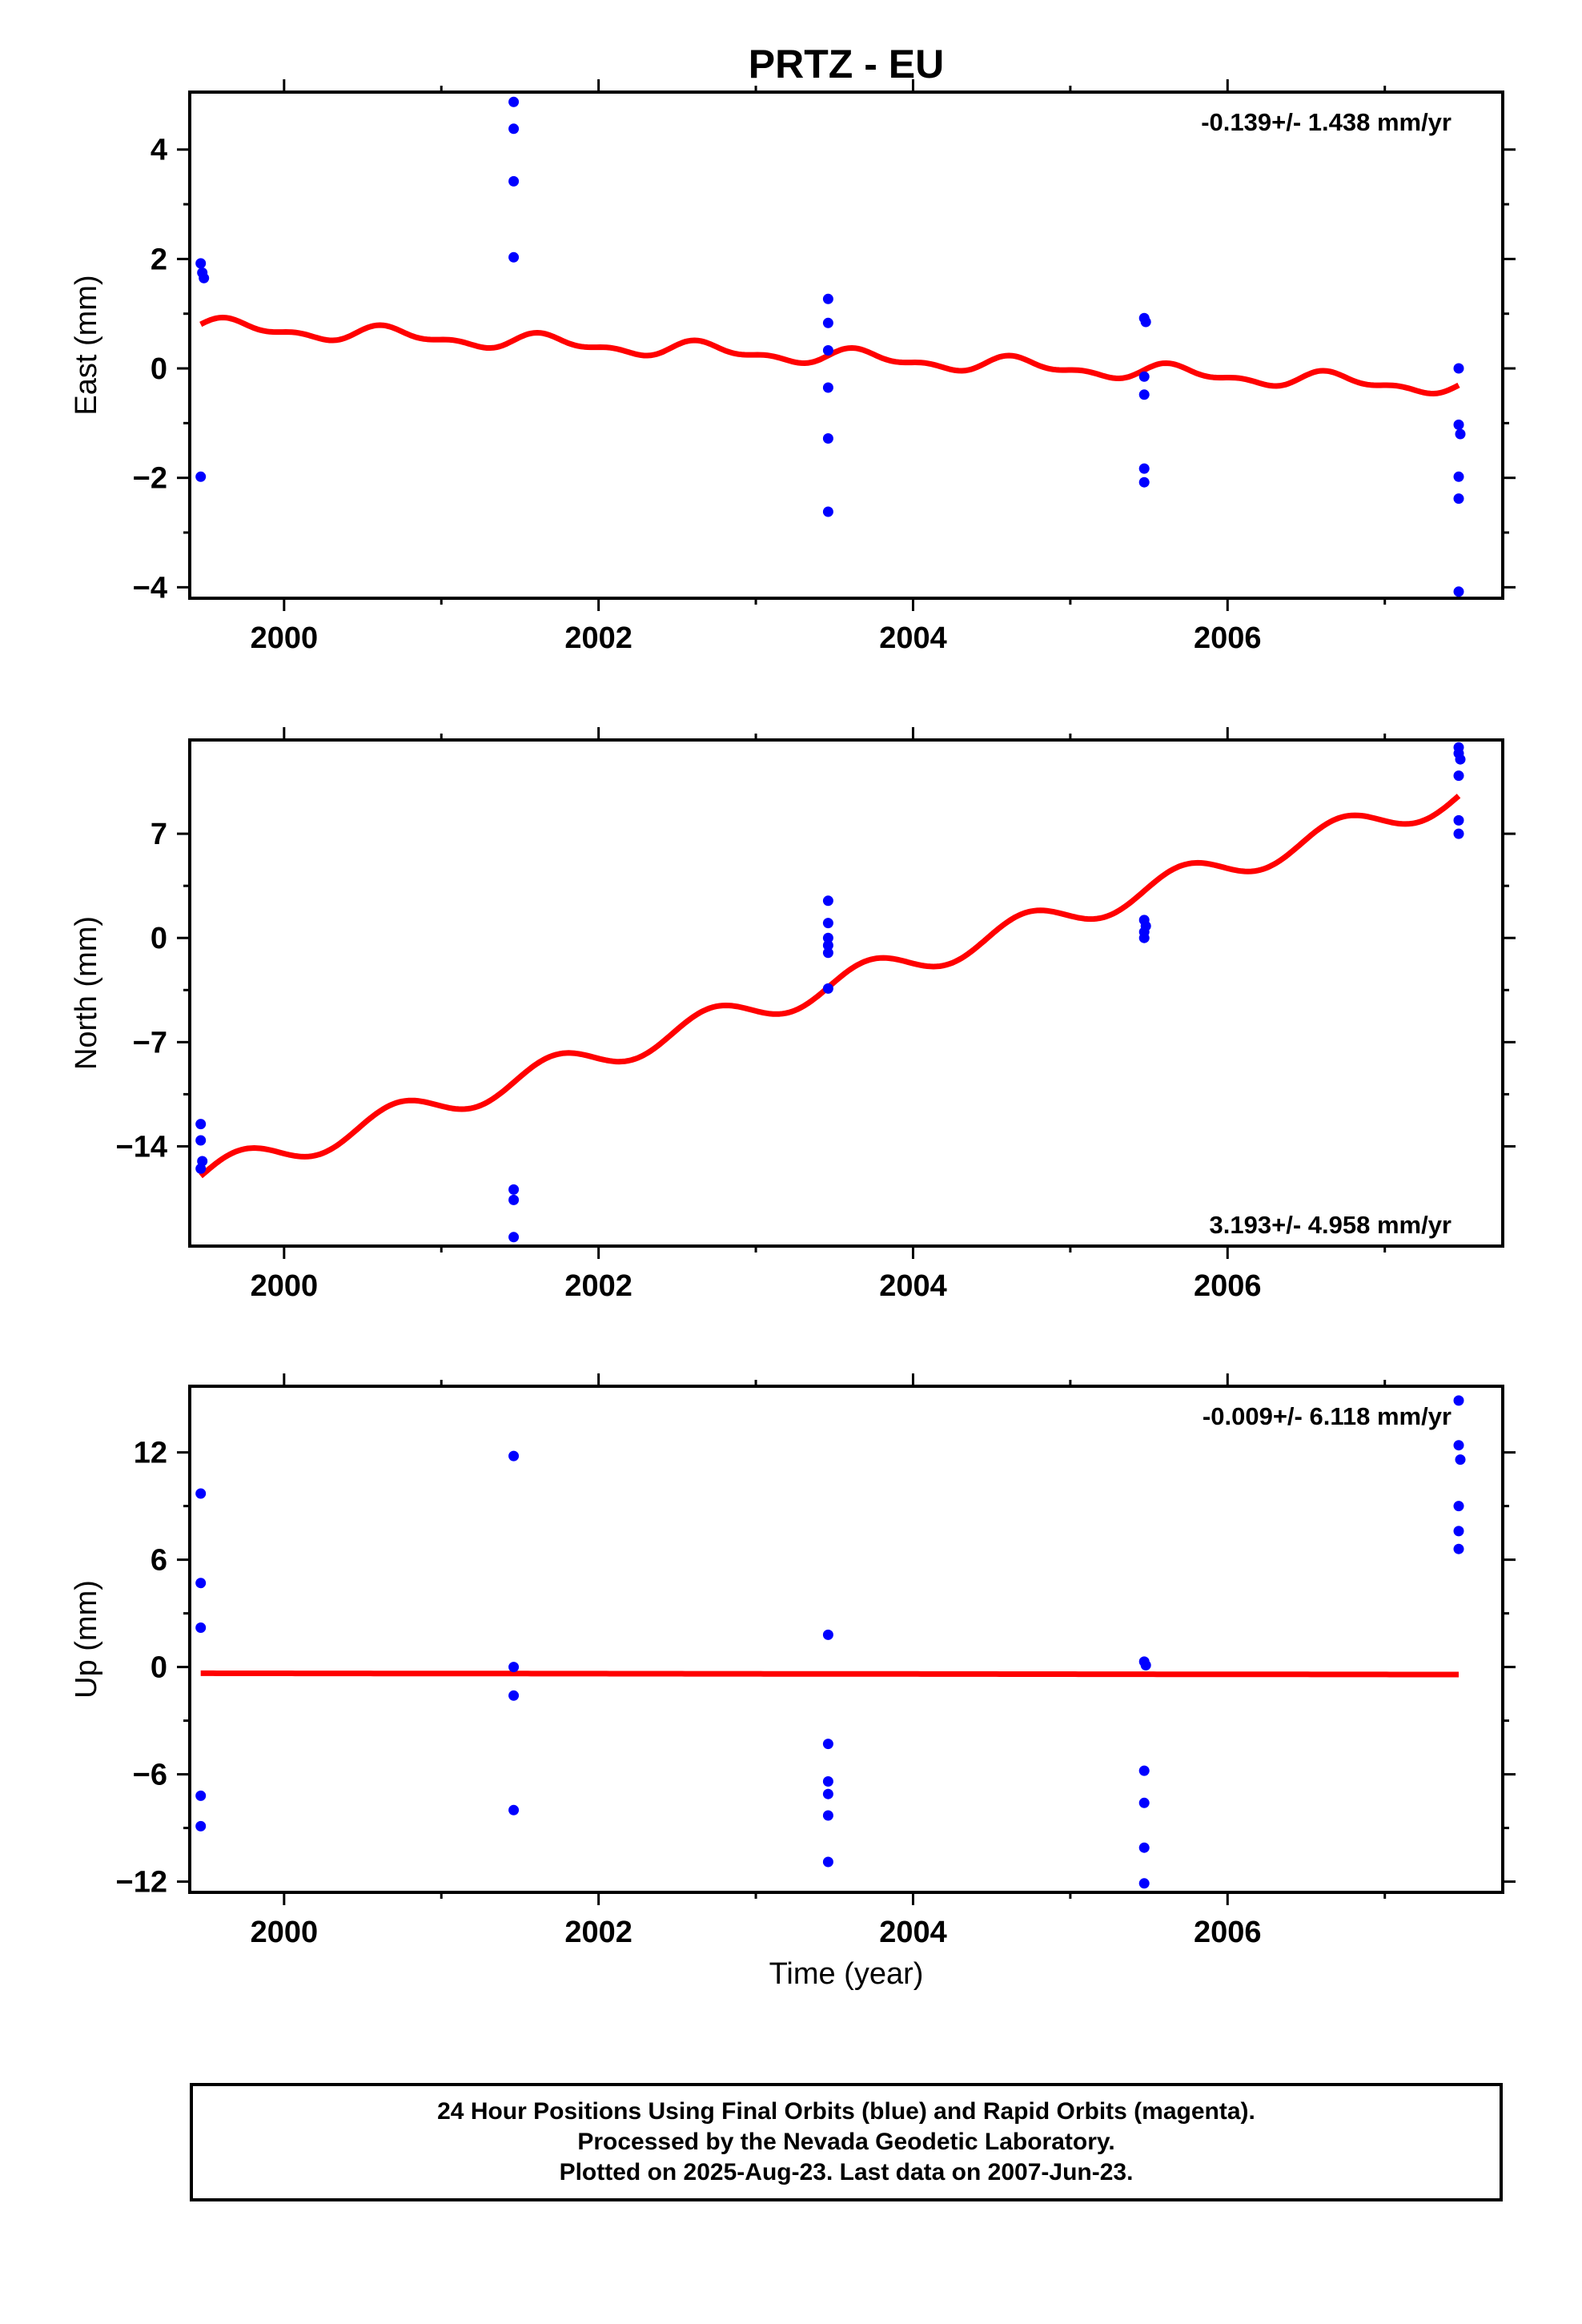 This screenshot has height=2324, width=1582. I want to click on east-y-tick-label: −4, so click(150, 588).